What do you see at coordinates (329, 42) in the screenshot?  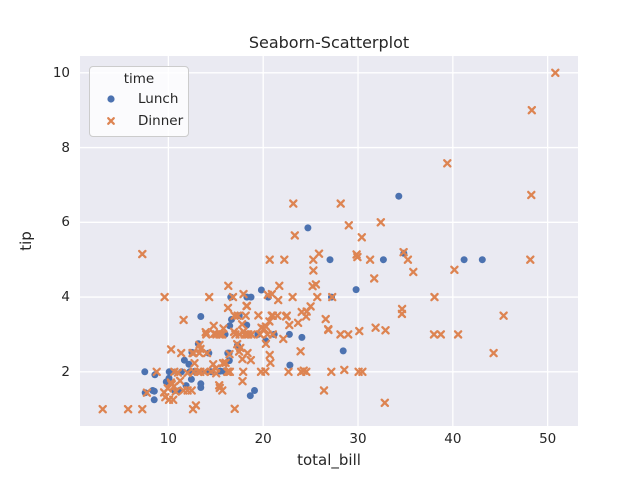 I see `chart-title: Seaborn-Scatterplot` at bounding box center [329, 42].